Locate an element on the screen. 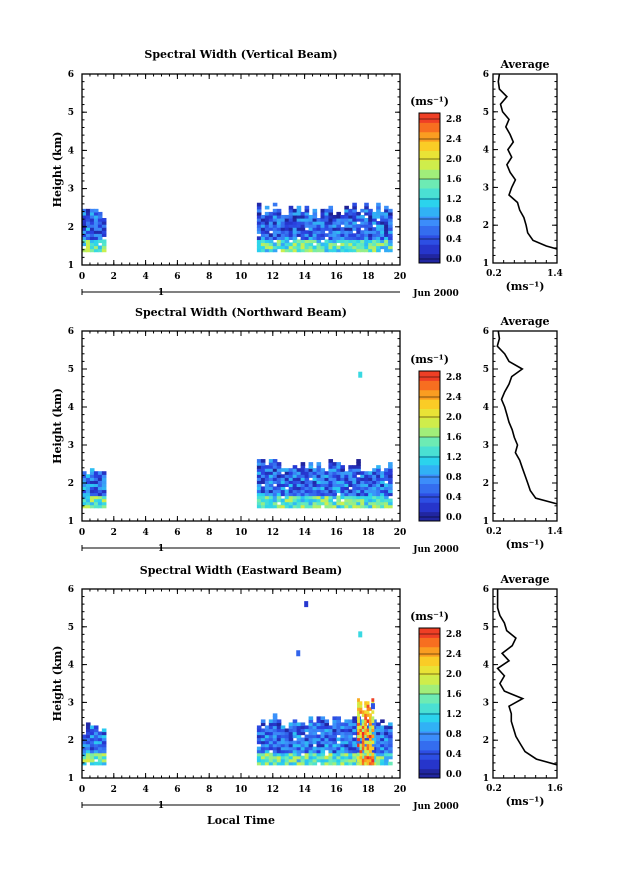 The width and height of the screenshot is (618, 875). y-tick-label: 3 is located at coordinates (71, 190).